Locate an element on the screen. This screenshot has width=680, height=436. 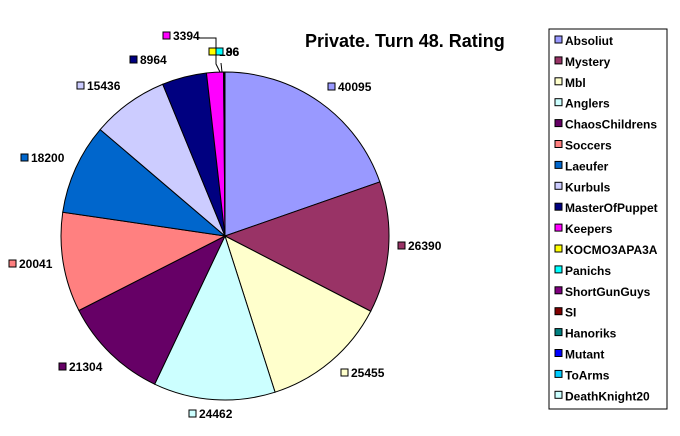
data-label-text-absoliut: 40095 is located at coordinates (355, 87).